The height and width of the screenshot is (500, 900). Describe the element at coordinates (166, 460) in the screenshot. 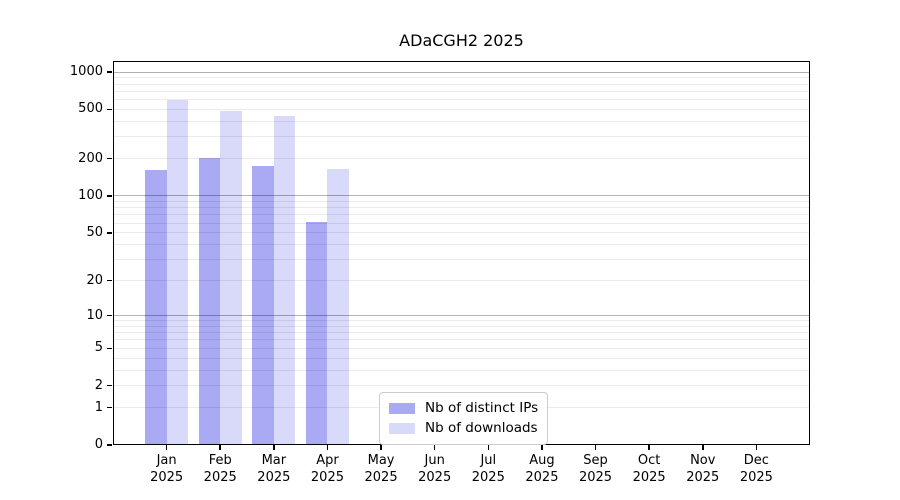

I see `month-label: Jan` at that location.